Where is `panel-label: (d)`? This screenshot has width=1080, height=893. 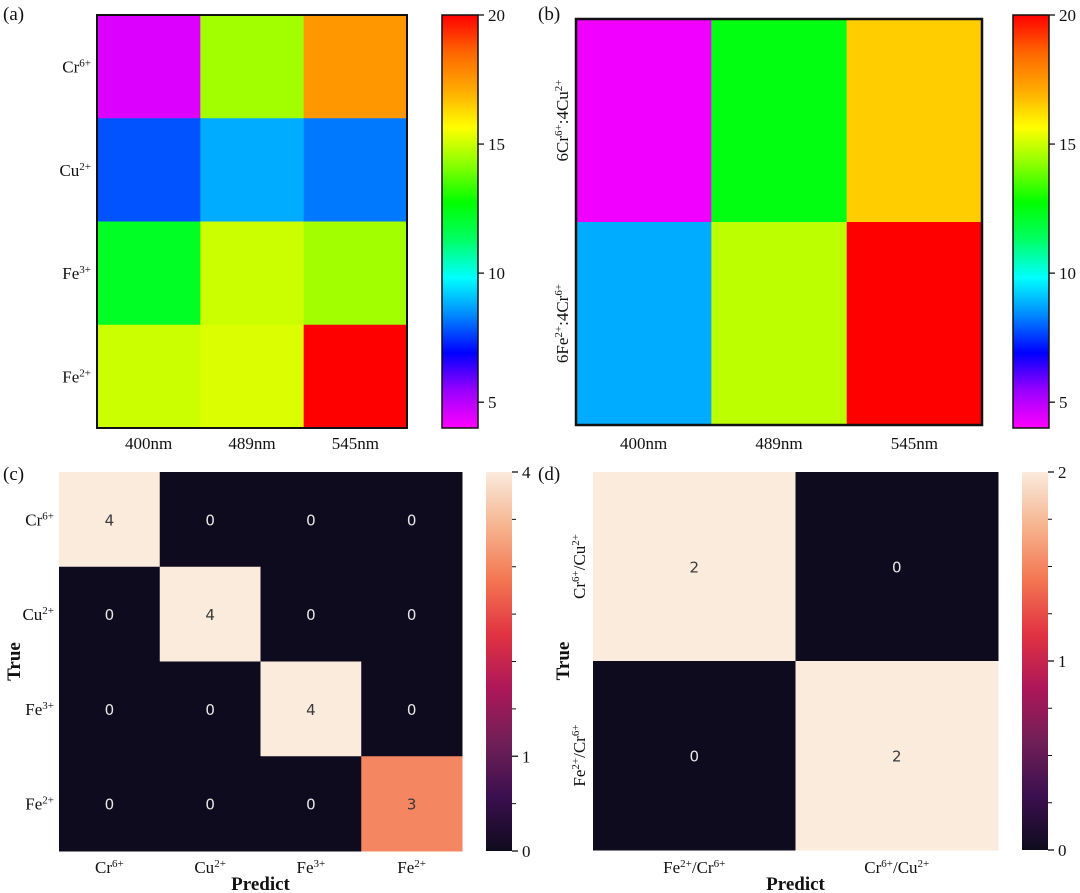 panel-label: (d) is located at coordinates (549, 474).